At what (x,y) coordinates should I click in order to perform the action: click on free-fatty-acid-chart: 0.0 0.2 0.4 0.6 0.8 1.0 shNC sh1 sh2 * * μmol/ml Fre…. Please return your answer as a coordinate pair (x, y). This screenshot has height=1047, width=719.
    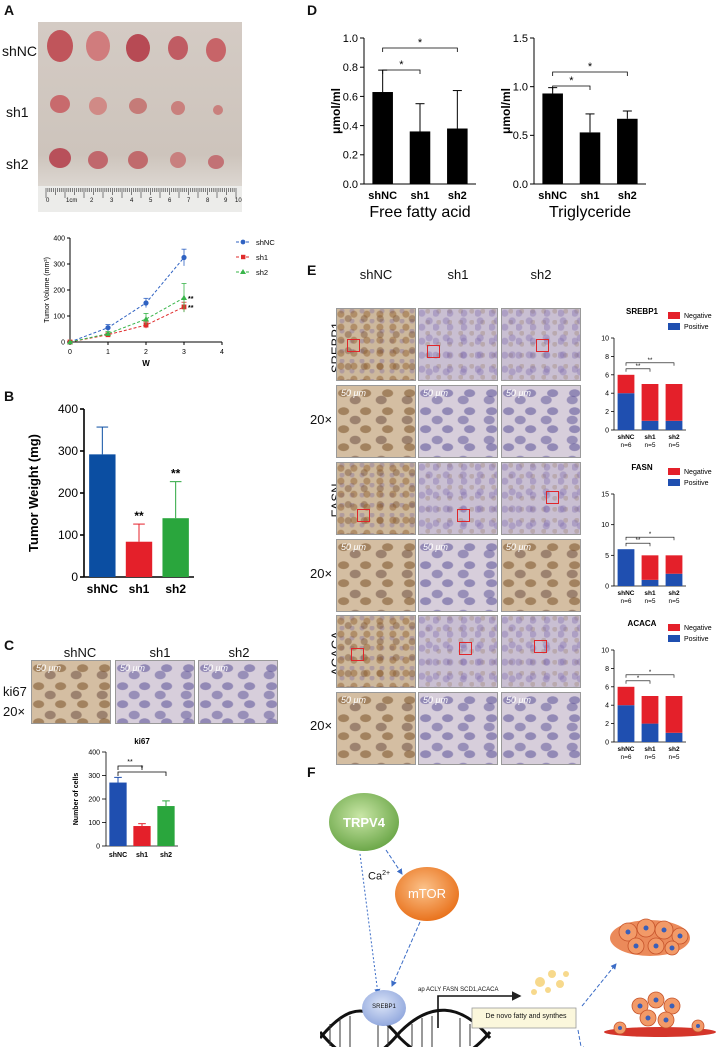
    Looking at the image, I should click on (403, 127).